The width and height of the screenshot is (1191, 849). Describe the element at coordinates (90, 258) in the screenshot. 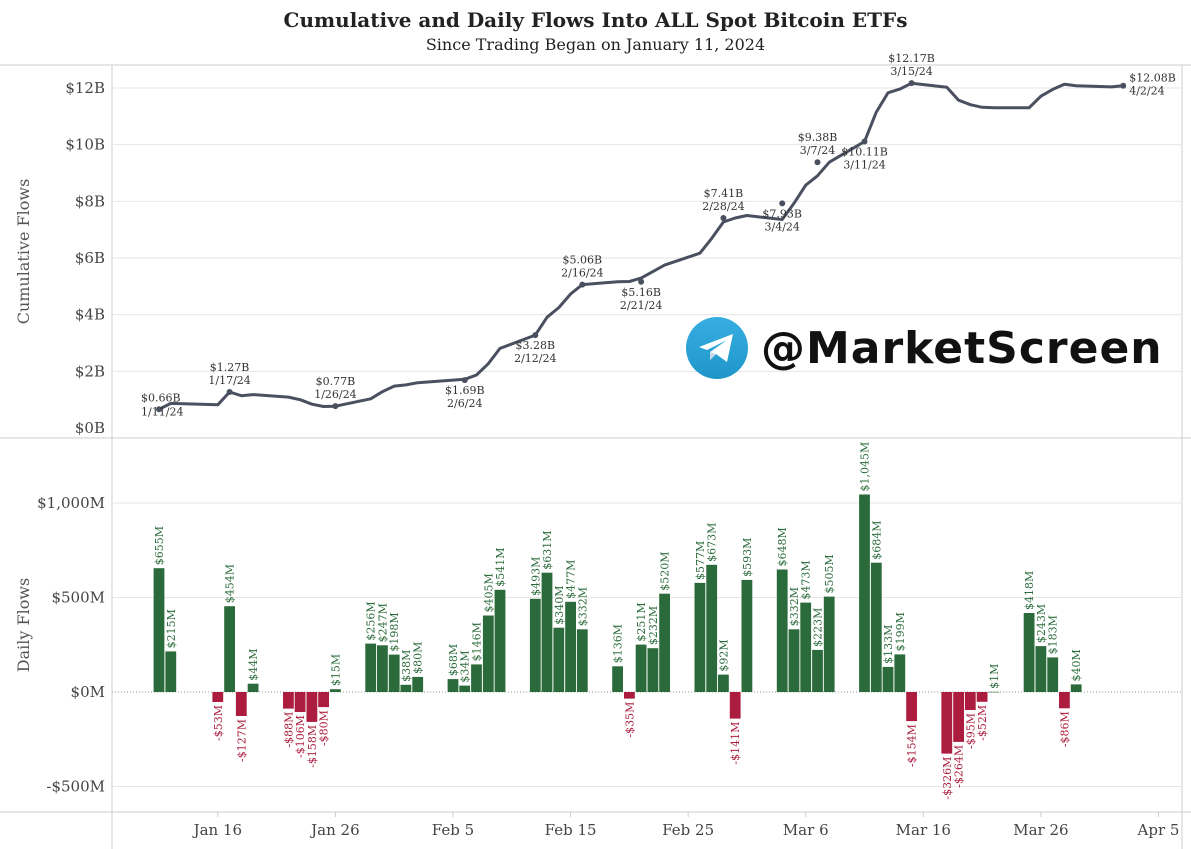

I see `top-ytick-label: $6B` at that location.